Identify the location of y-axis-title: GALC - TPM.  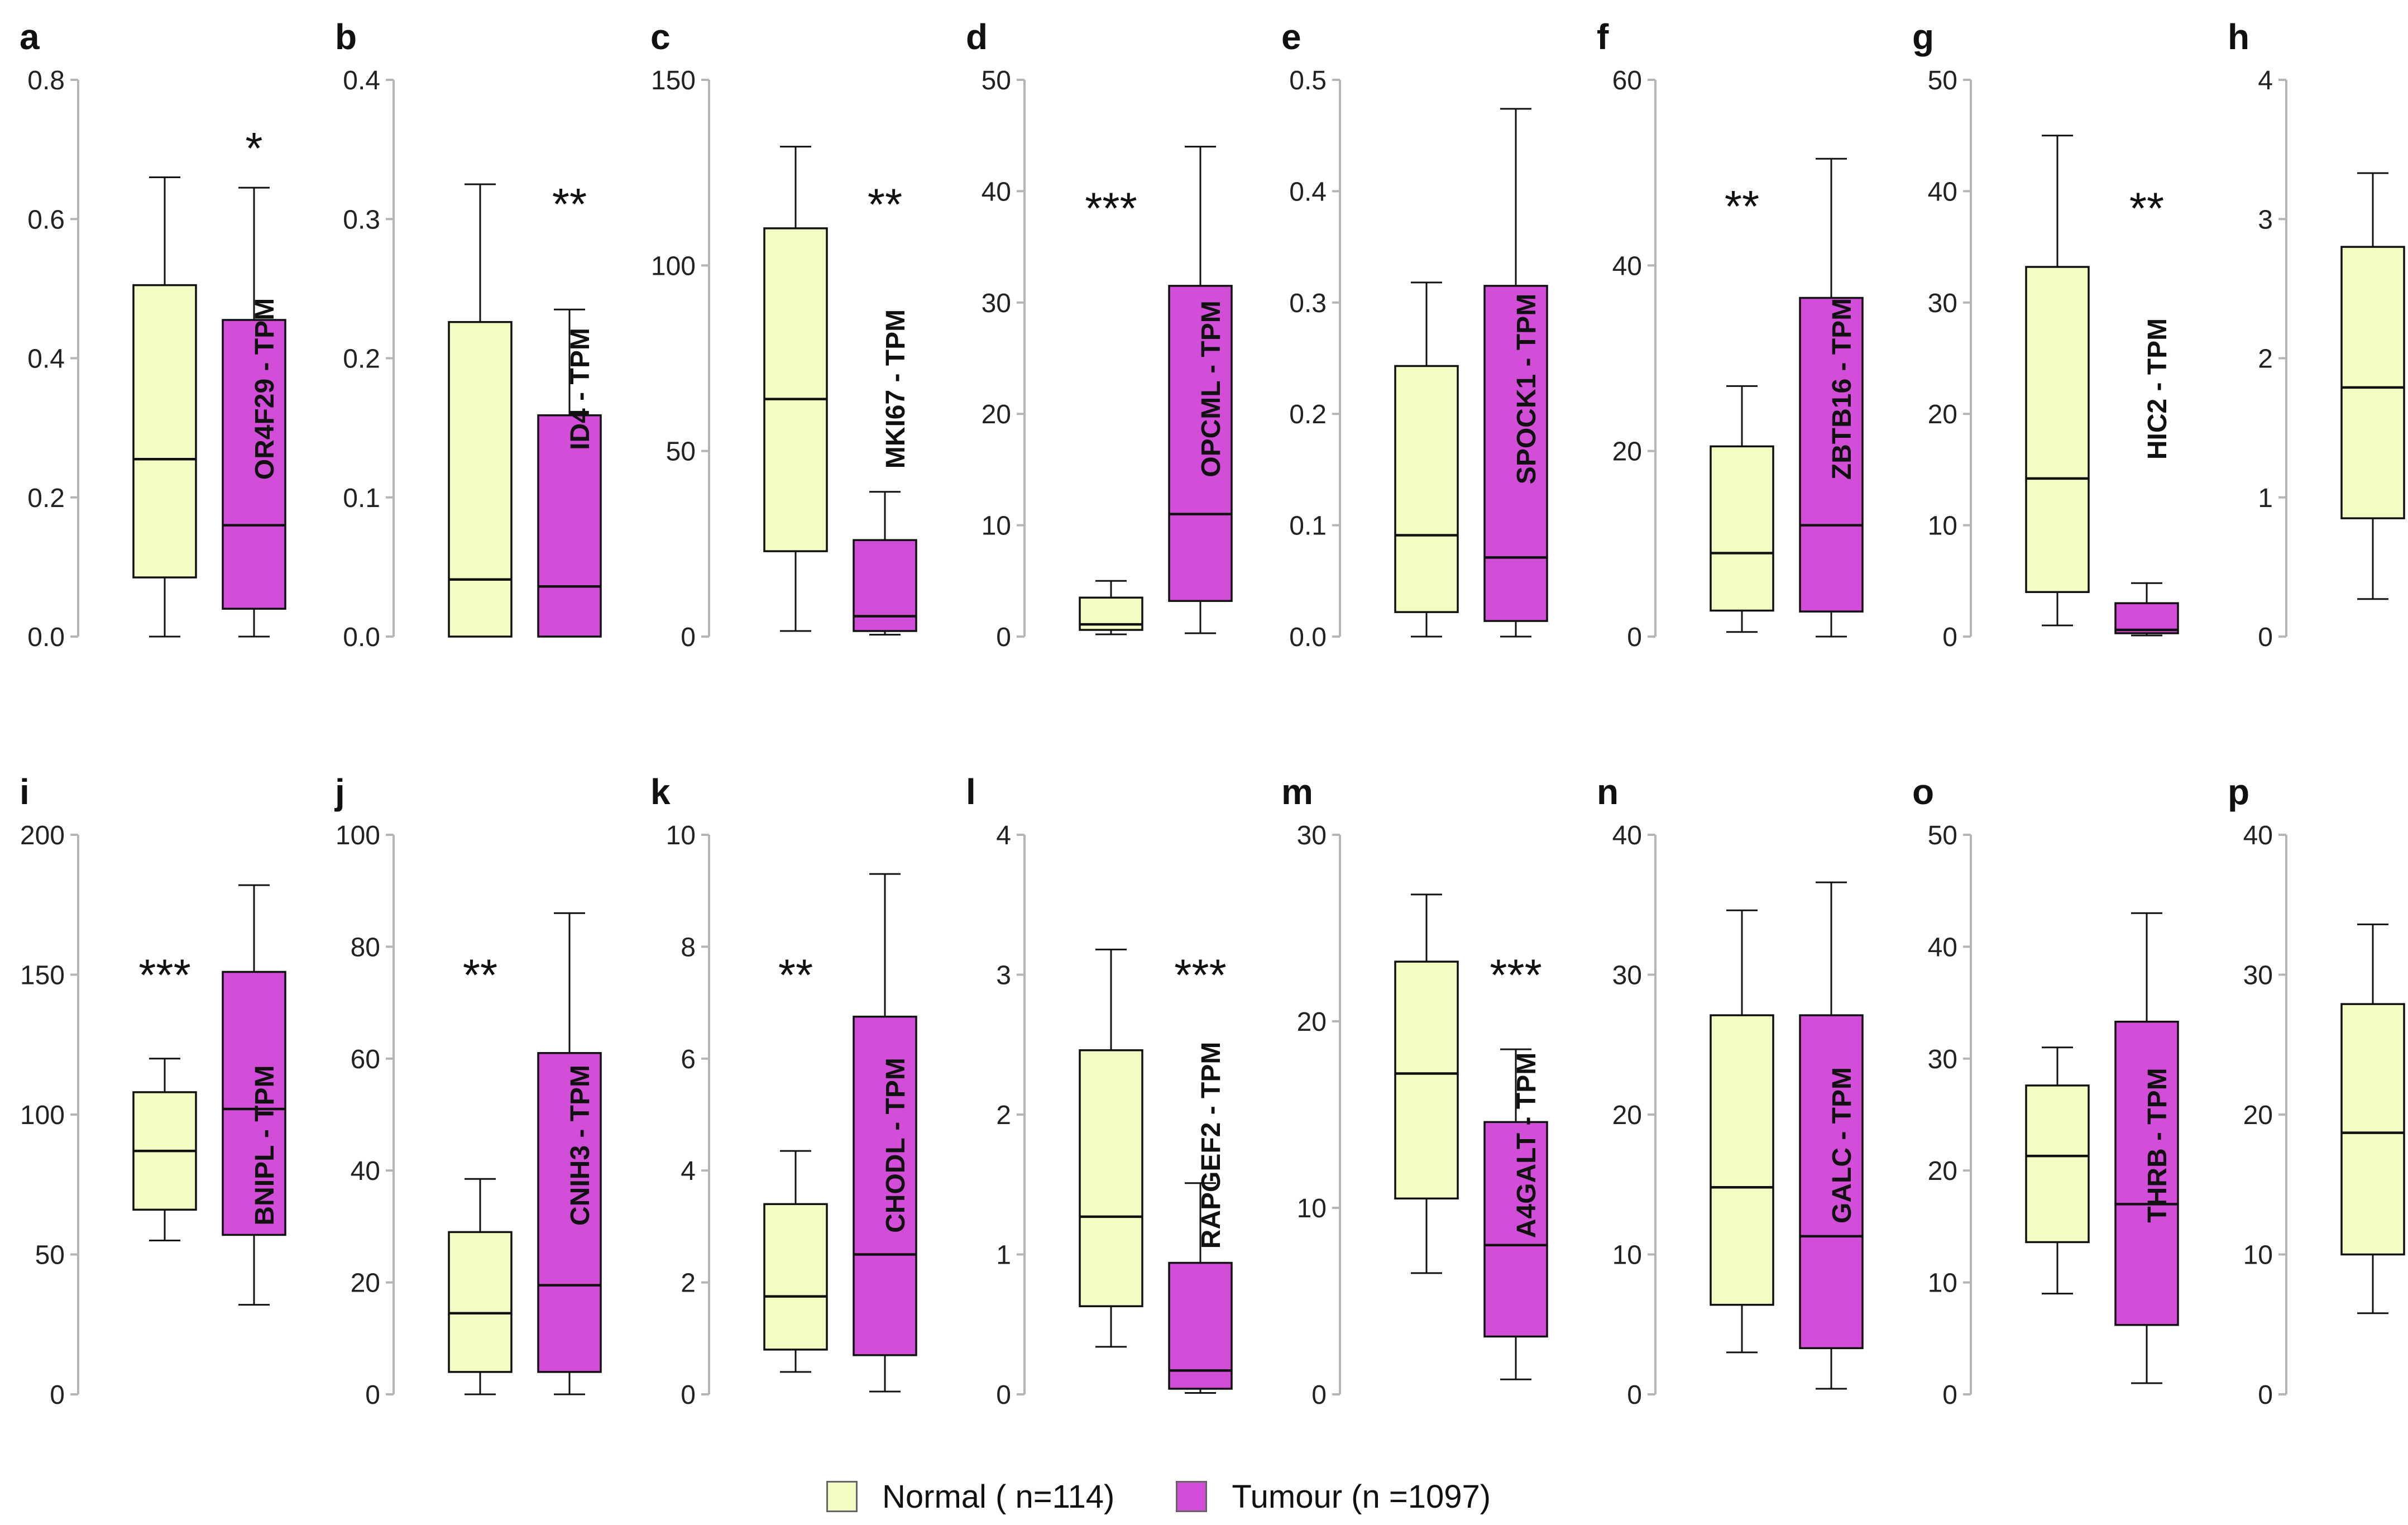
(1842, 1145).